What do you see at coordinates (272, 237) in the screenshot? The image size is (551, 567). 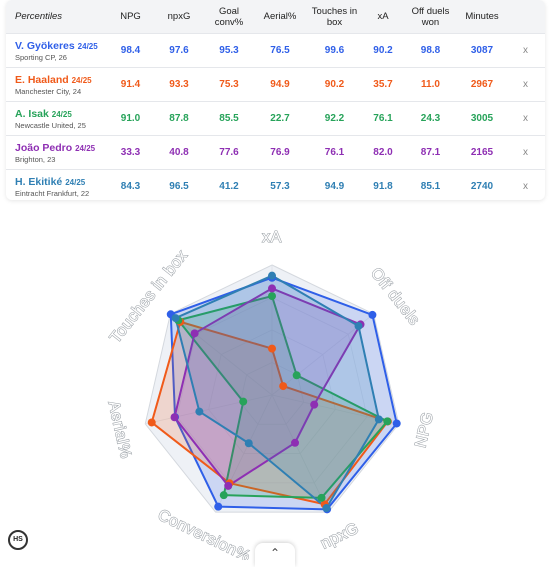 I see `radar-axis-label: xA` at bounding box center [272, 237].